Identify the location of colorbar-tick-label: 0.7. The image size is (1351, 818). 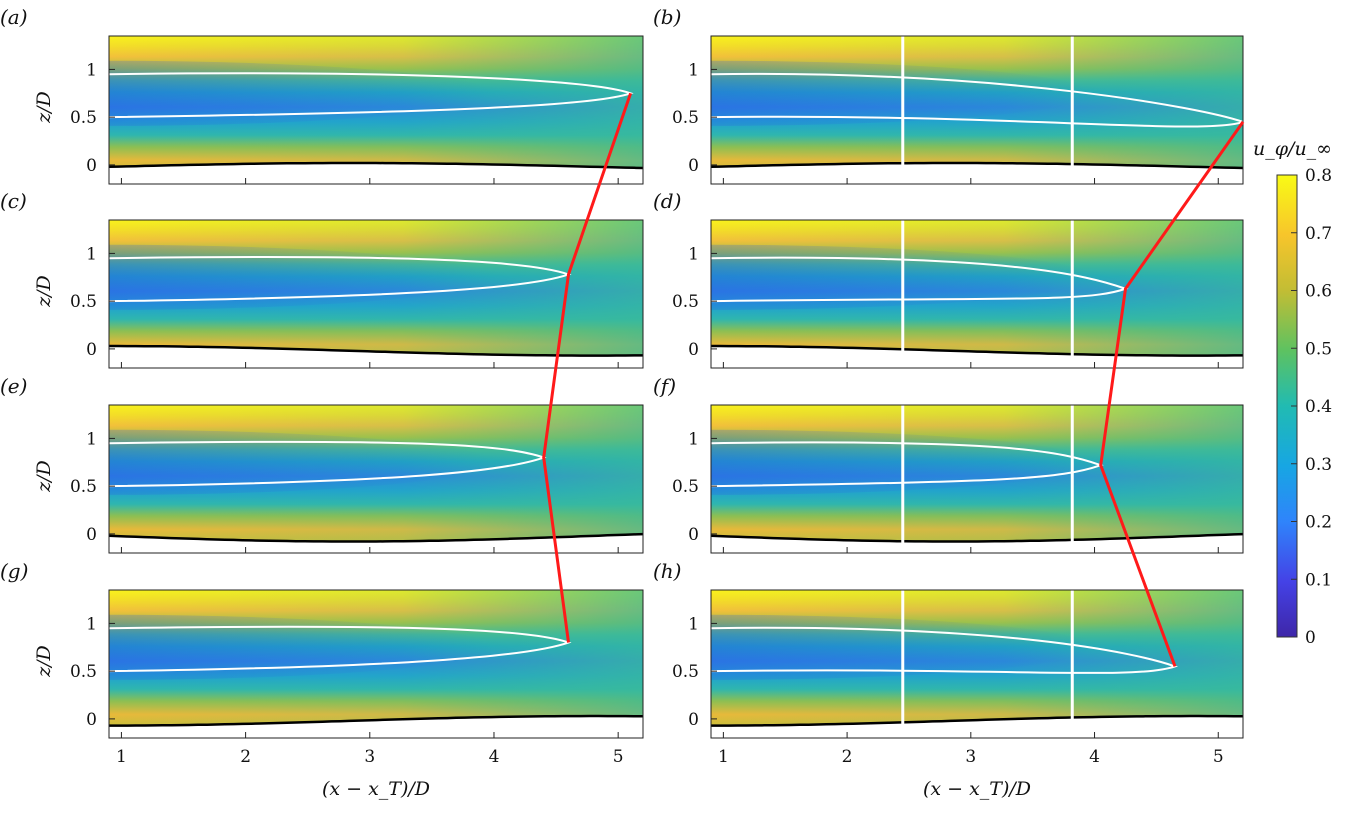
(1318, 234).